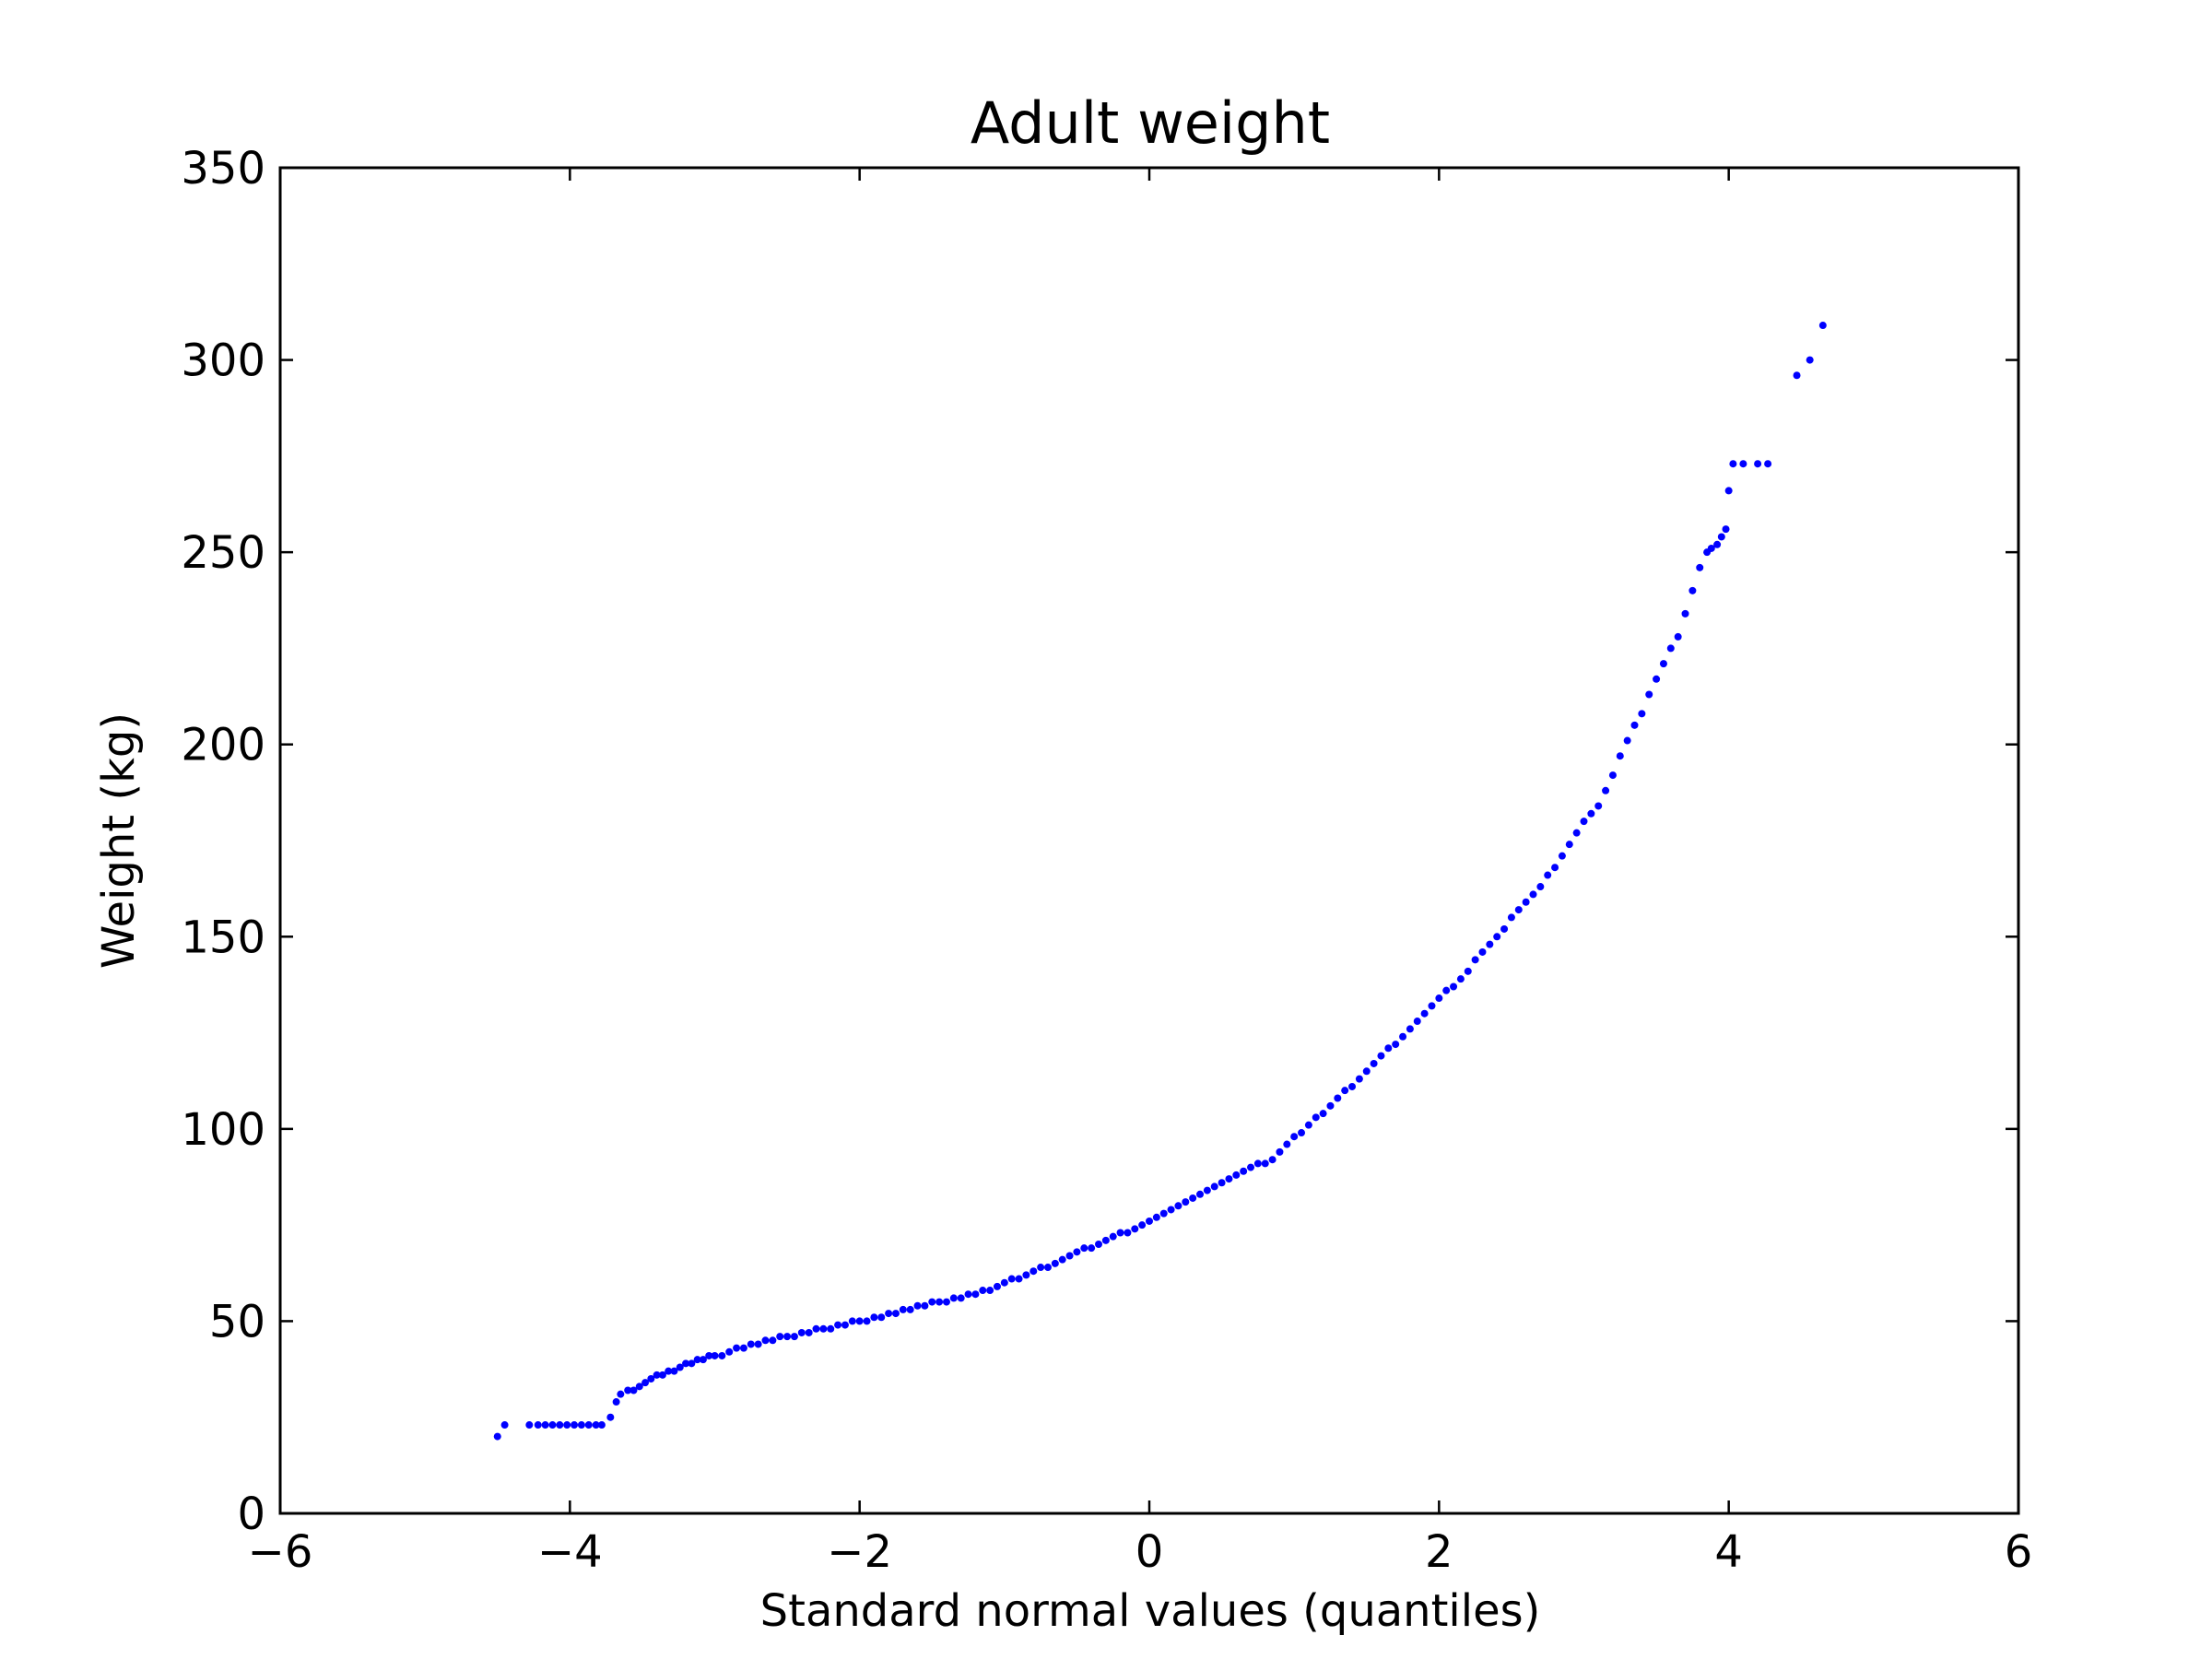 The height and width of the screenshot is (1659, 2212). Describe the element at coordinates (1149, 1552) in the screenshot. I see `x-tick-label: 0` at that location.